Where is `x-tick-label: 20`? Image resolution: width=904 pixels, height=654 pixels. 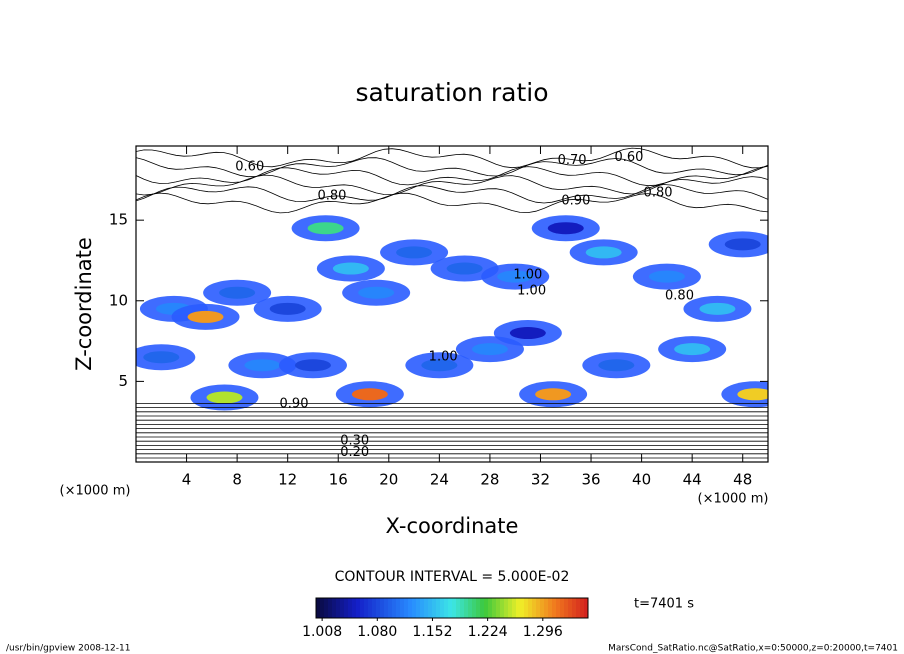 x-tick-label: 20 is located at coordinates (388, 480).